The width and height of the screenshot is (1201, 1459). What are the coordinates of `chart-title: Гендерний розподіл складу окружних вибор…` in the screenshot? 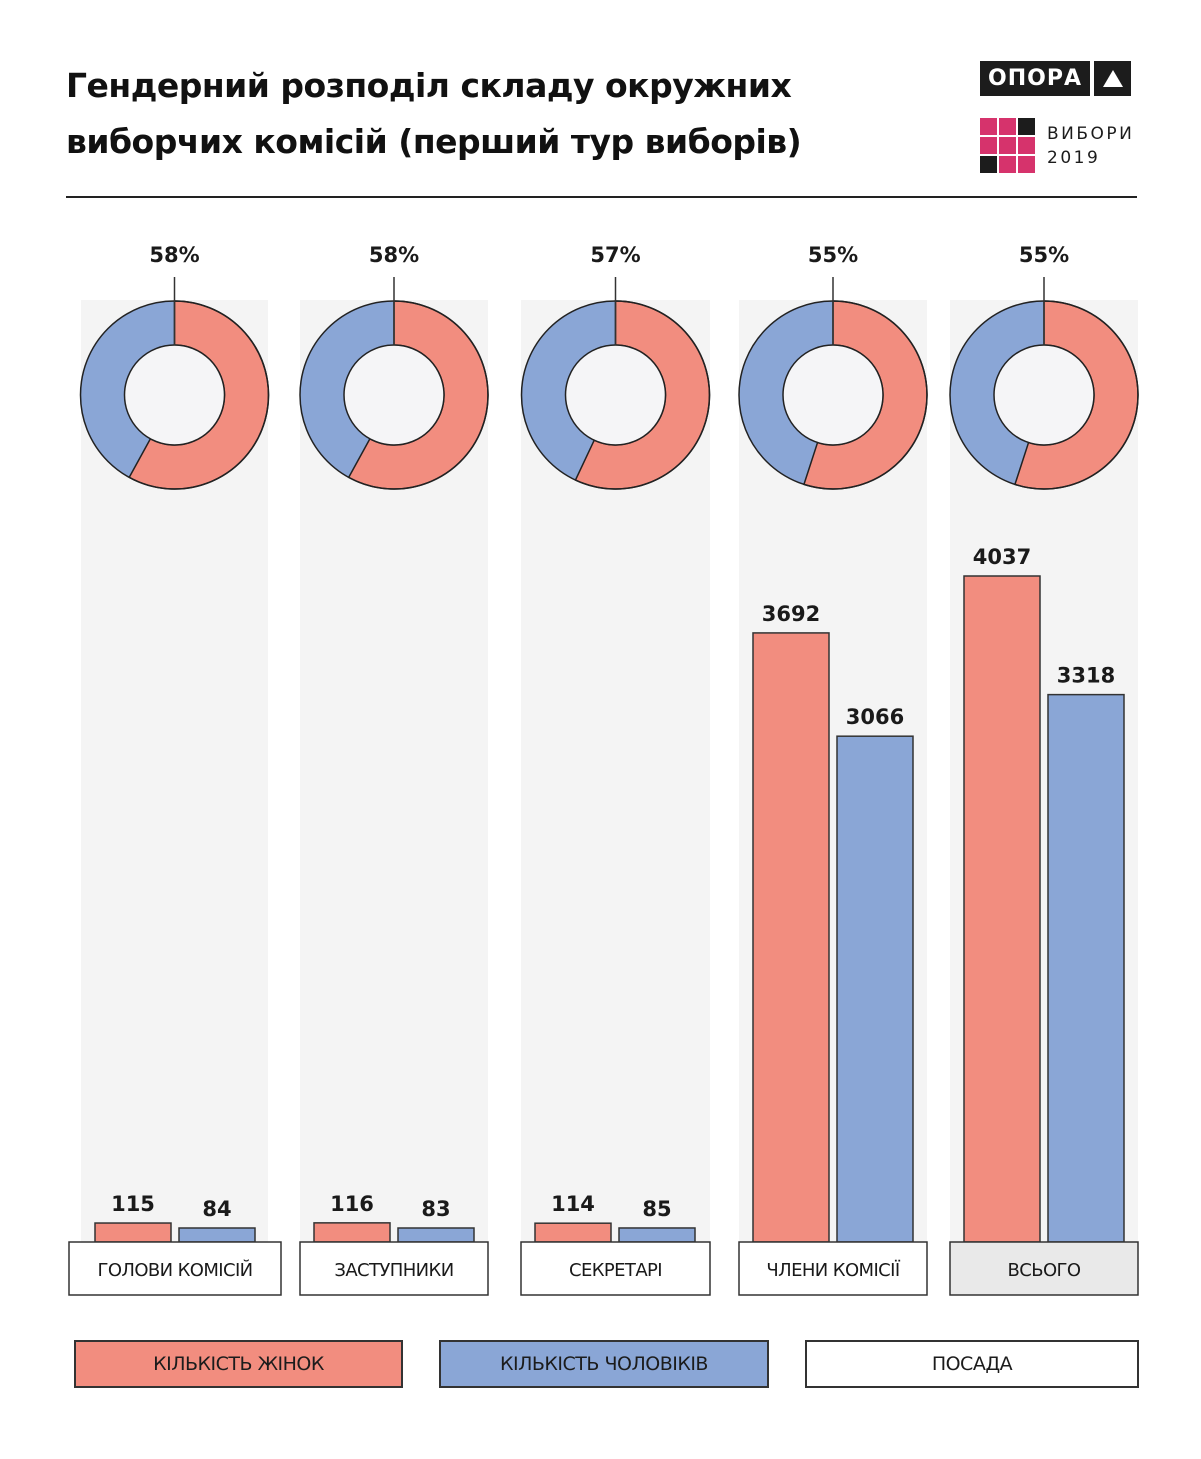 It's located at (476, 114).